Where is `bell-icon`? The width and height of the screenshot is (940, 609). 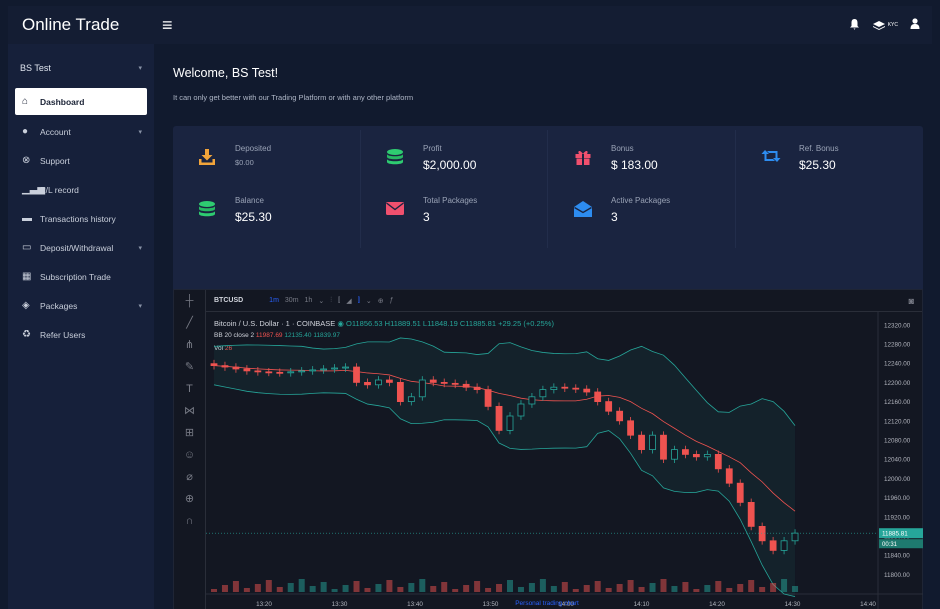 bell-icon is located at coordinates (854, 25).